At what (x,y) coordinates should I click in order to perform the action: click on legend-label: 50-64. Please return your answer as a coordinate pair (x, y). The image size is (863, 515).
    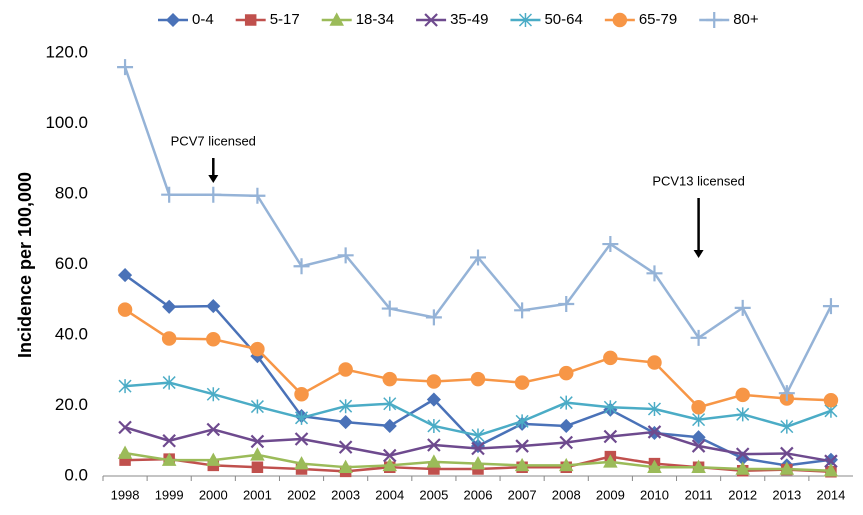
    Looking at the image, I should click on (563, 19).